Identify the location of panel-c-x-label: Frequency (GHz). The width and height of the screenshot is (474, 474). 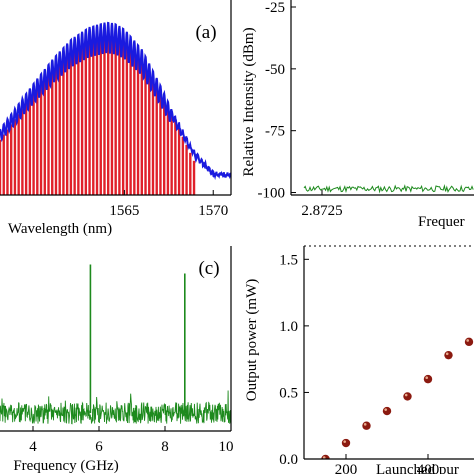
(65, 466).